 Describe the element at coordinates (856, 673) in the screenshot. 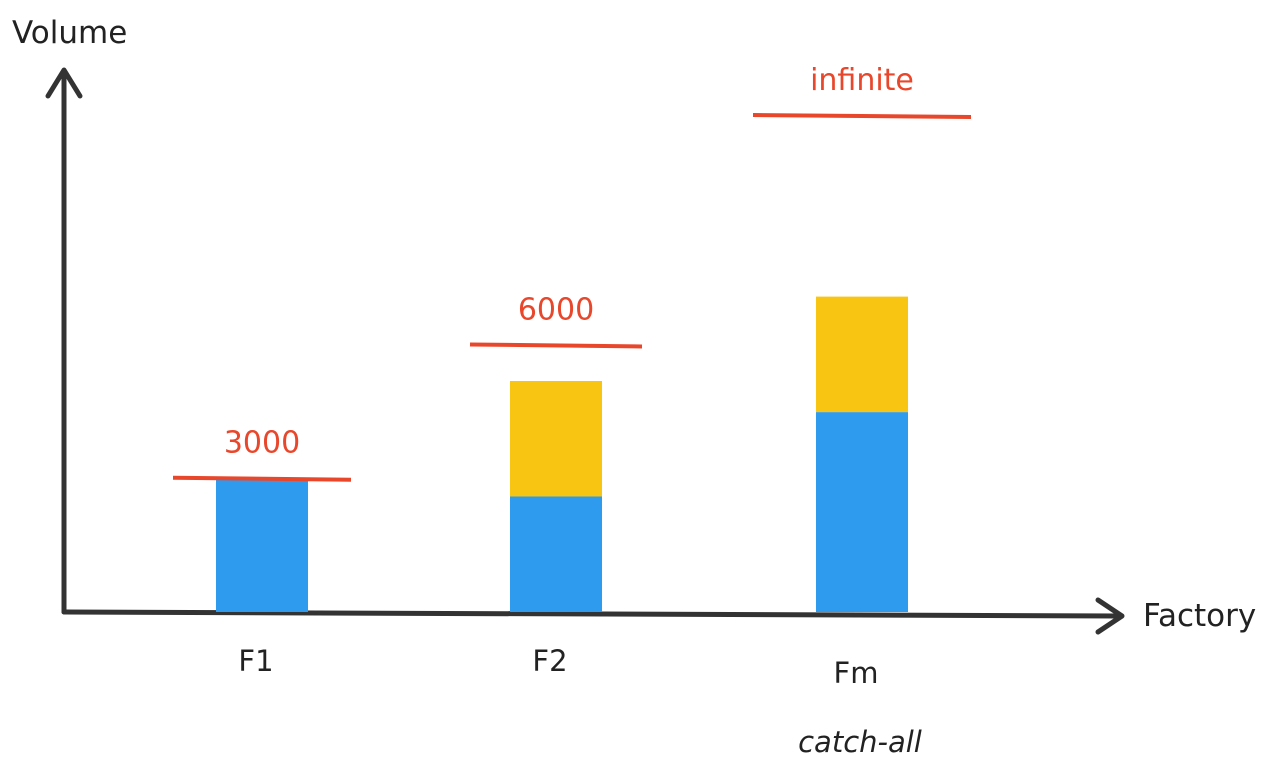

I see `category-label-fm: Fm` at that location.